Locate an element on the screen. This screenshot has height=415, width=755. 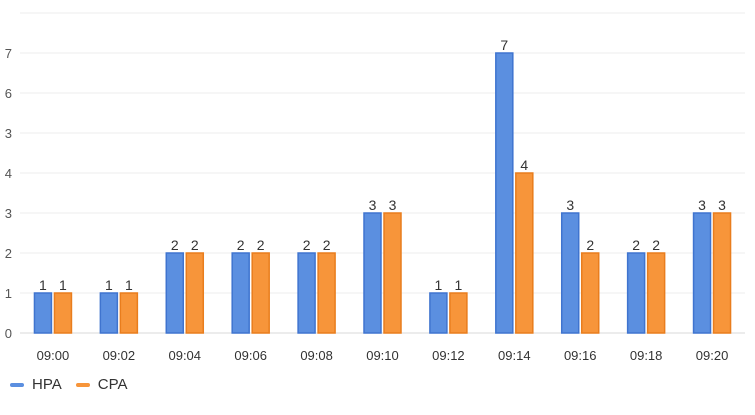
x-tick-label: 09:00 is located at coordinates (53, 355).